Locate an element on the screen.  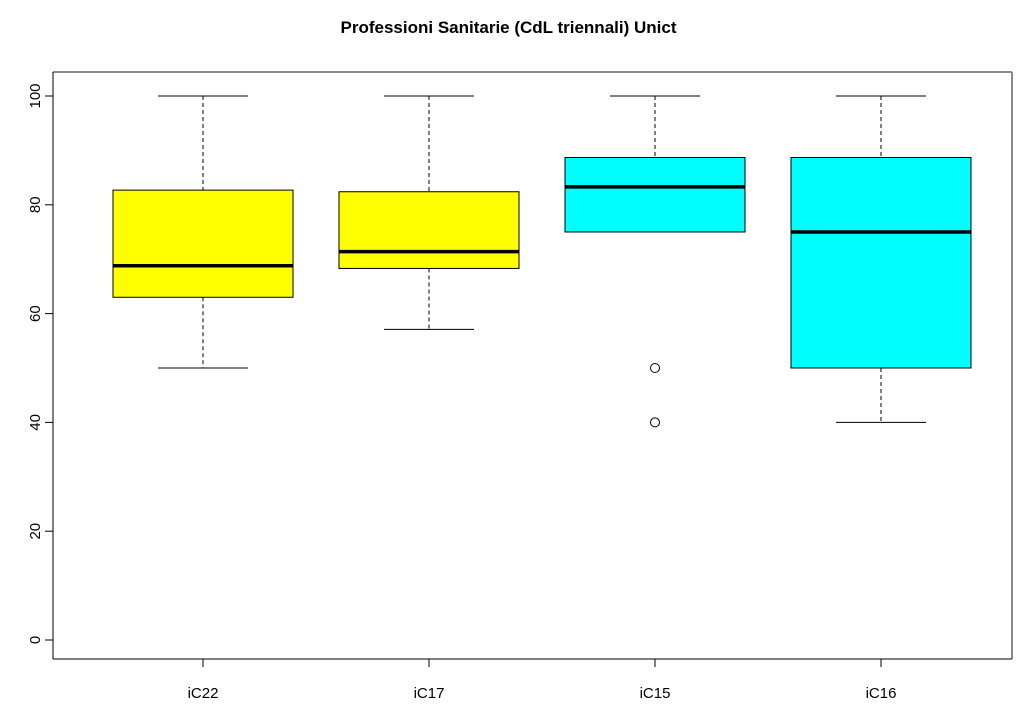
y-tick-label: 40 is located at coordinates (35, 422).